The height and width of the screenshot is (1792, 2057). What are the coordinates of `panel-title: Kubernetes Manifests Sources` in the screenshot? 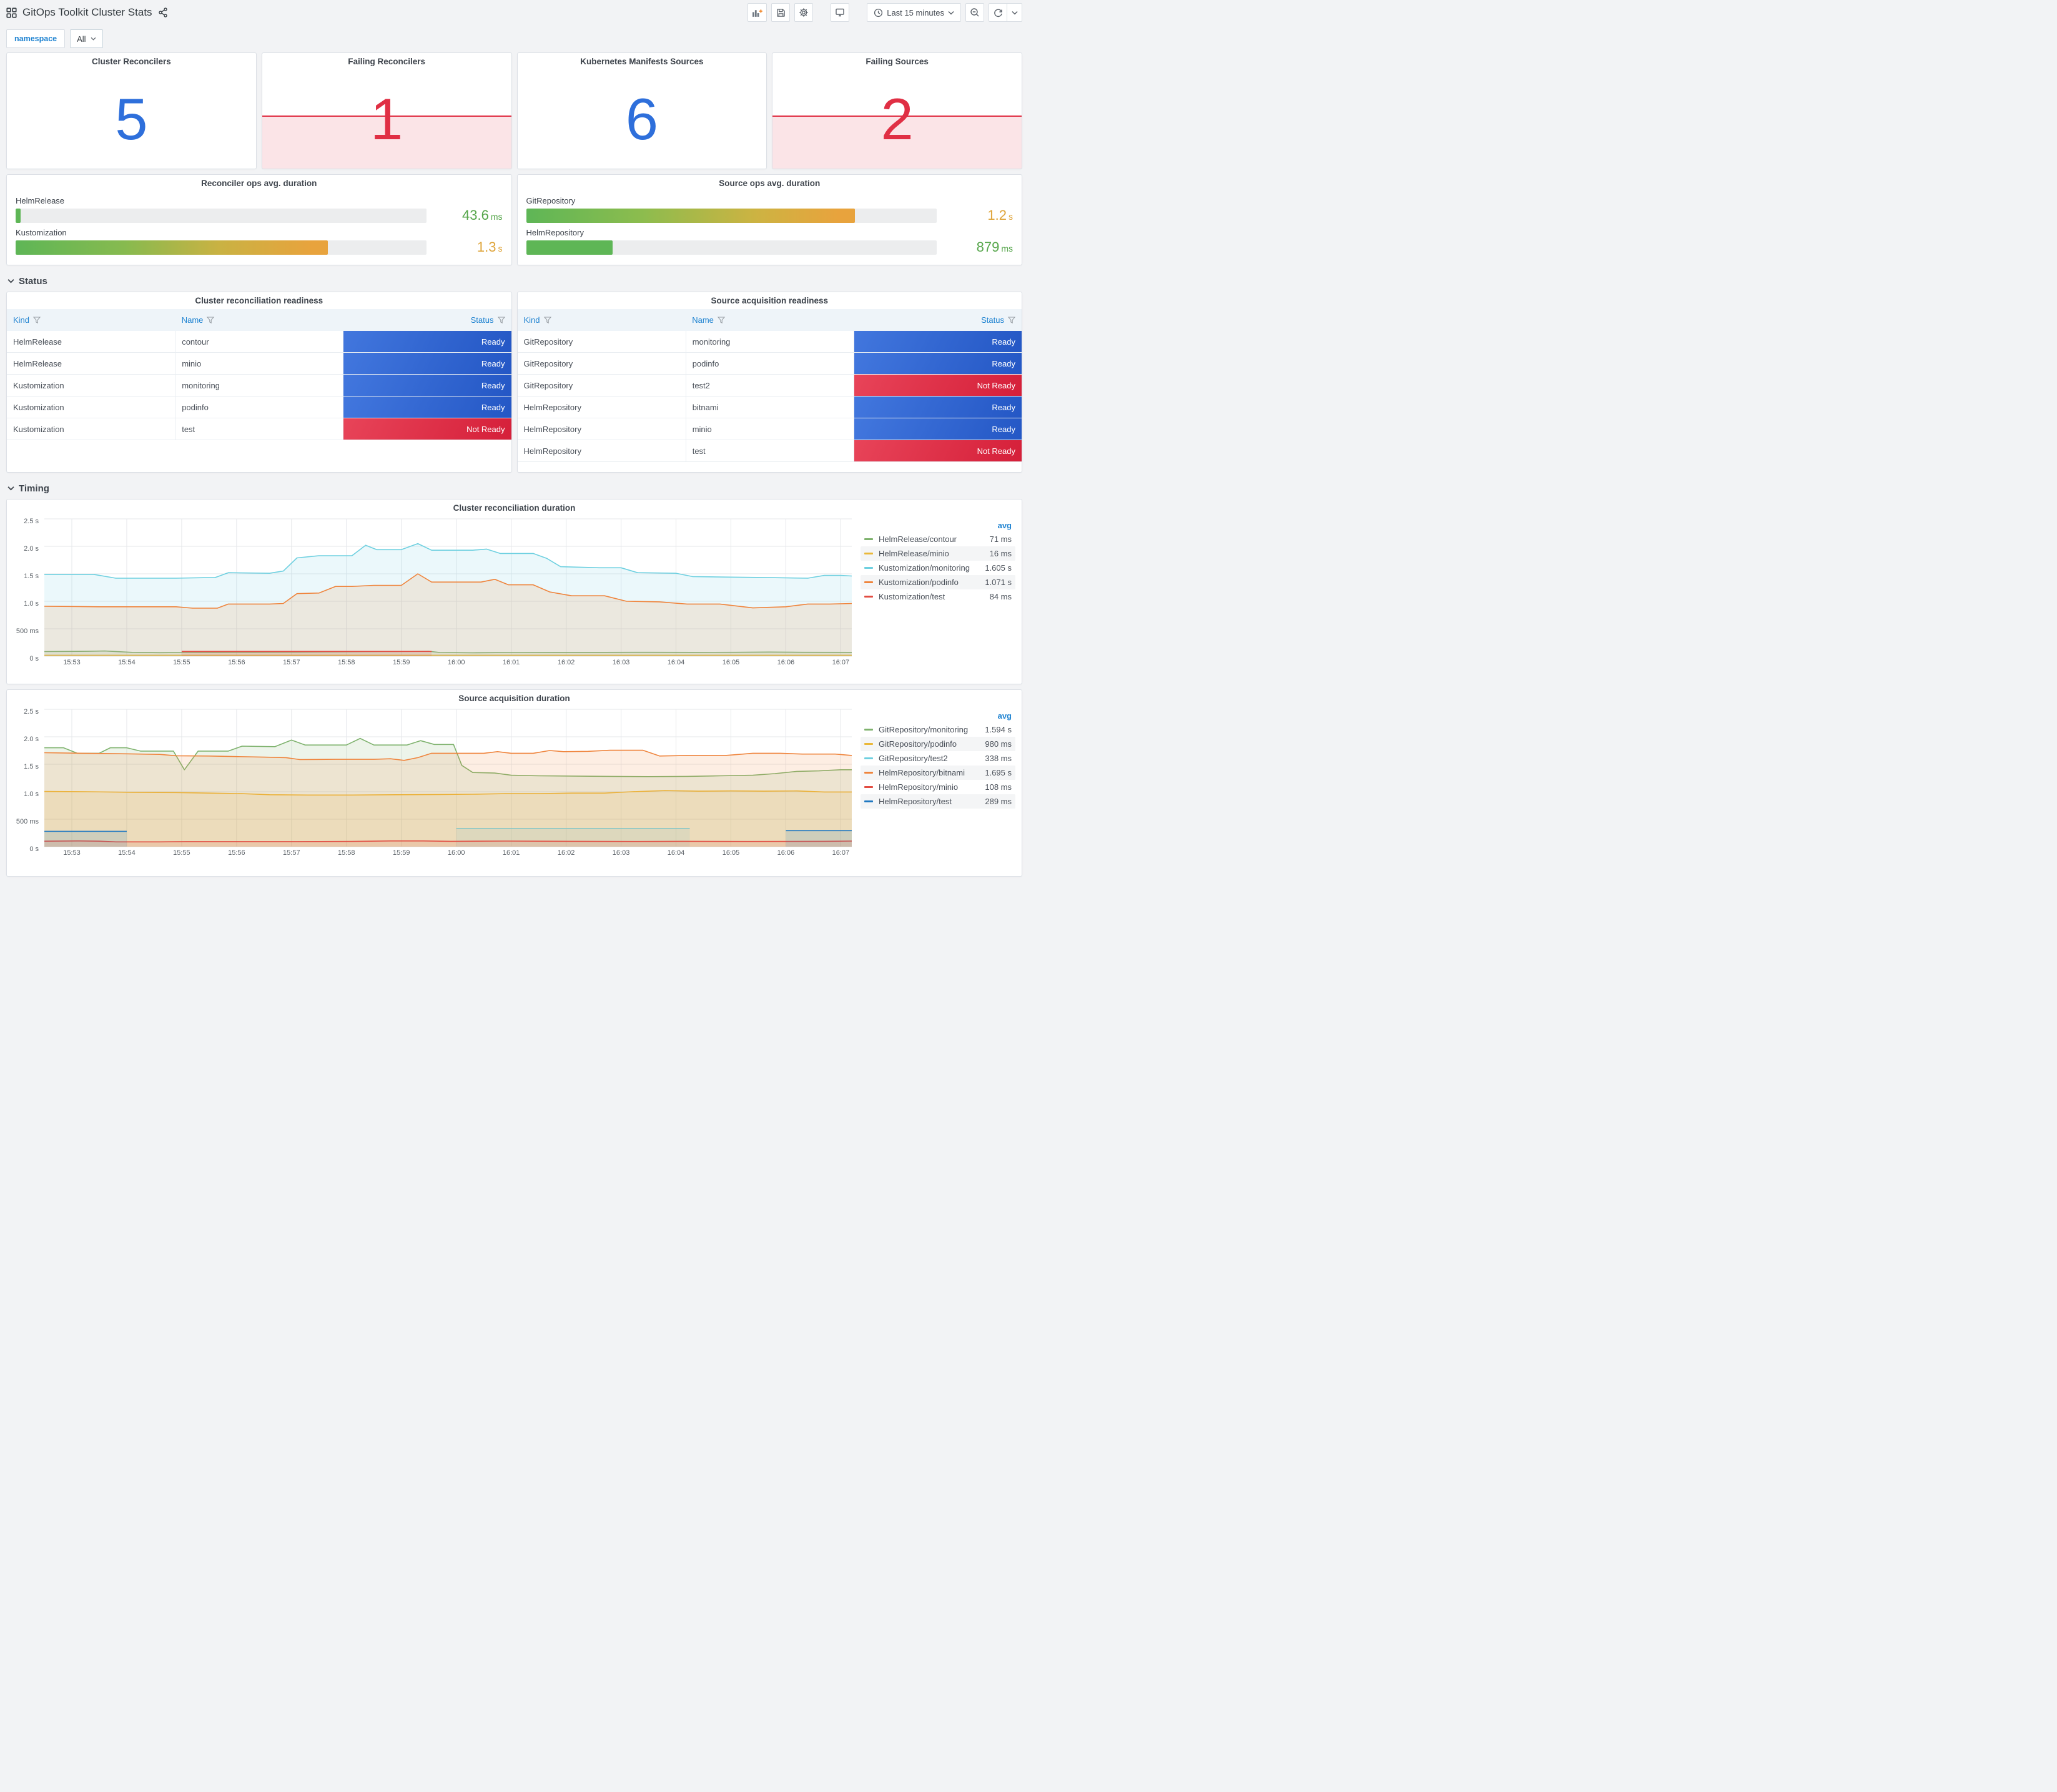 It's located at (642, 61).